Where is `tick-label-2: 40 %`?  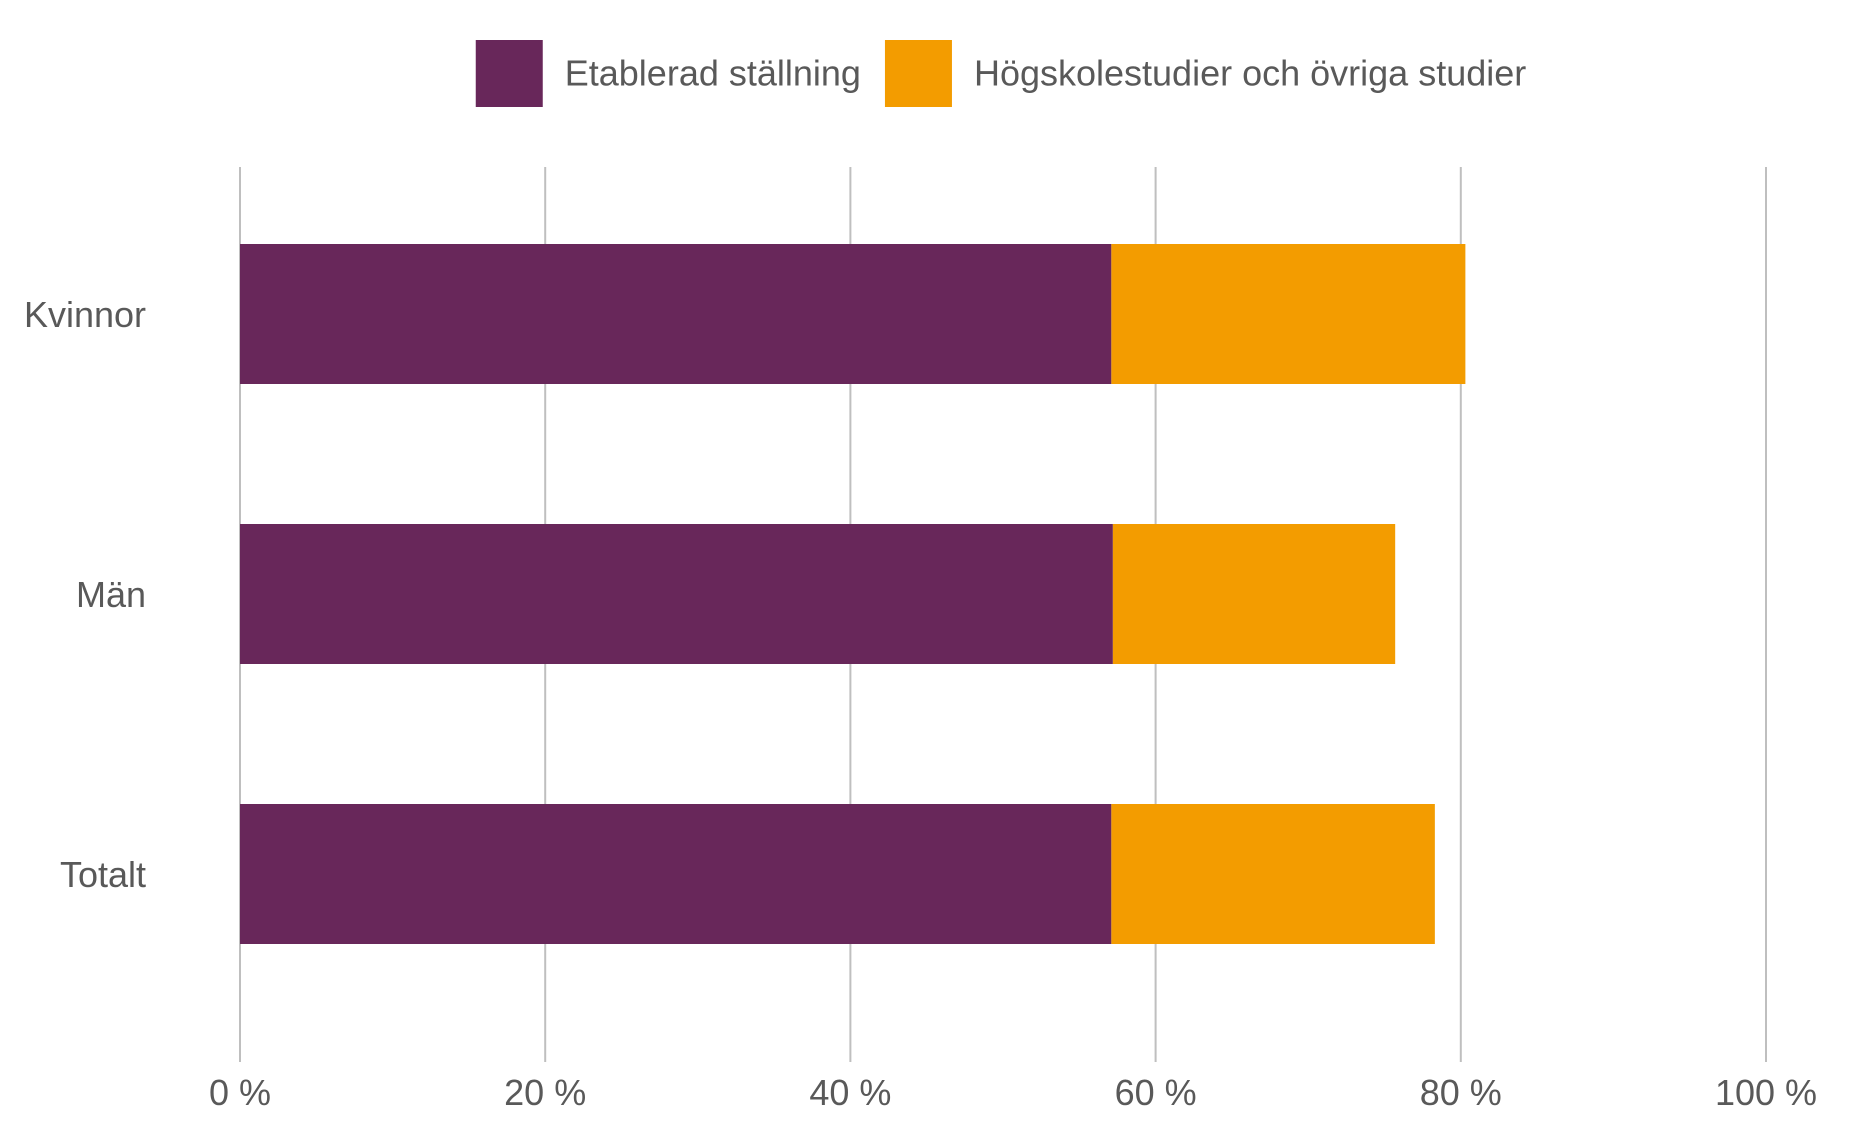 tick-label-2: 40 % is located at coordinates (850, 1092).